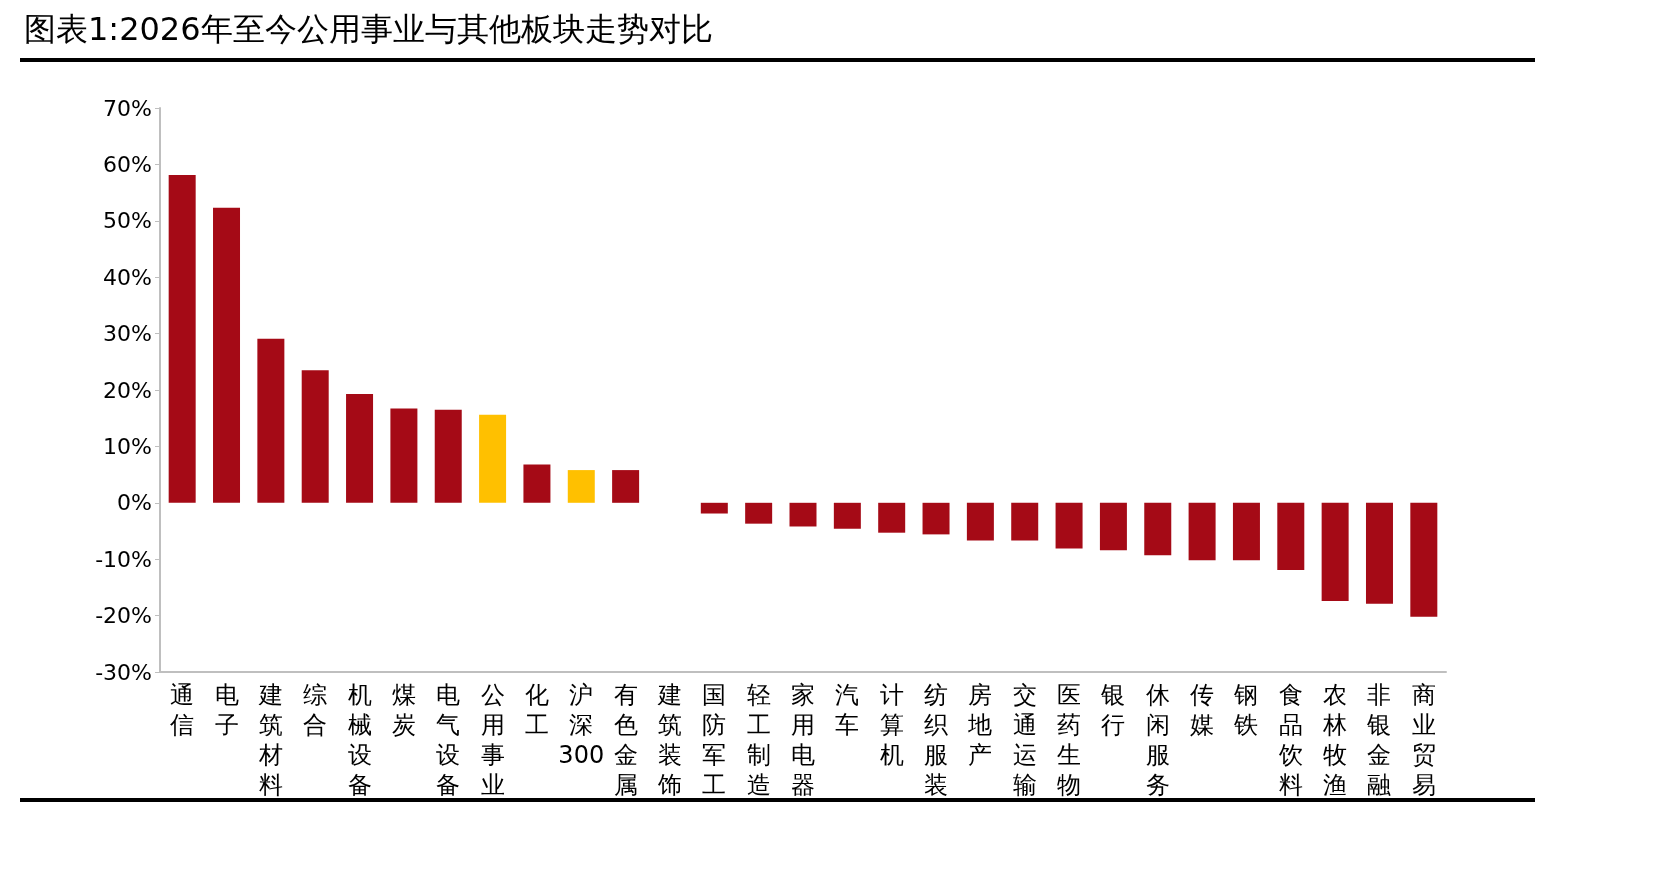 This screenshot has height=870, width=1671. I want to click on x-tick-label: 银行, so click(1113, 710).